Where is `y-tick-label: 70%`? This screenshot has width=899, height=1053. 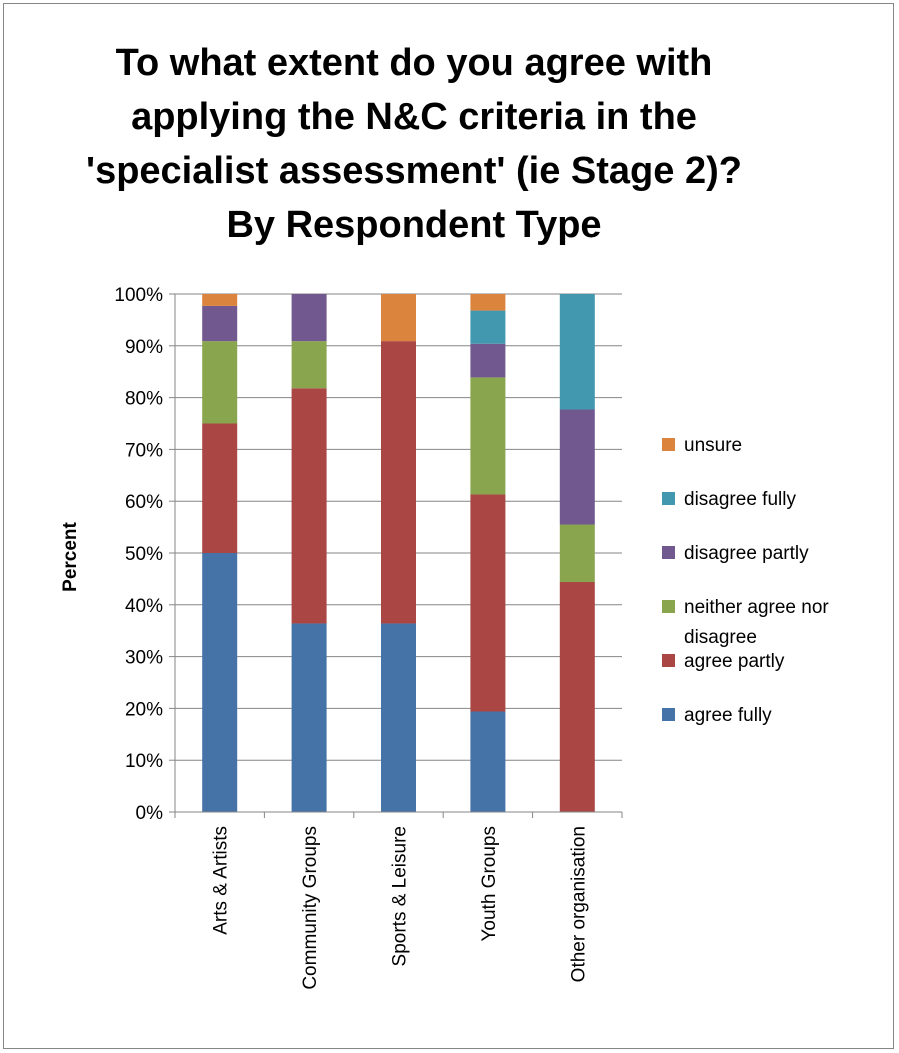
y-tick-label: 70% is located at coordinates (144, 450).